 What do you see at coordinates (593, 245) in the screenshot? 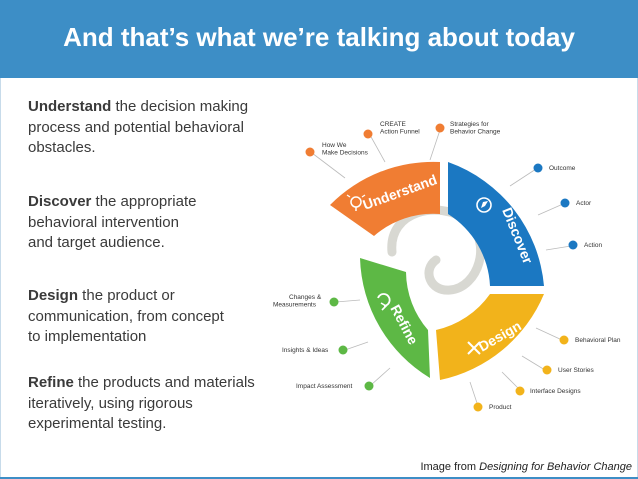
I see `output-action: Action` at bounding box center [593, 245].